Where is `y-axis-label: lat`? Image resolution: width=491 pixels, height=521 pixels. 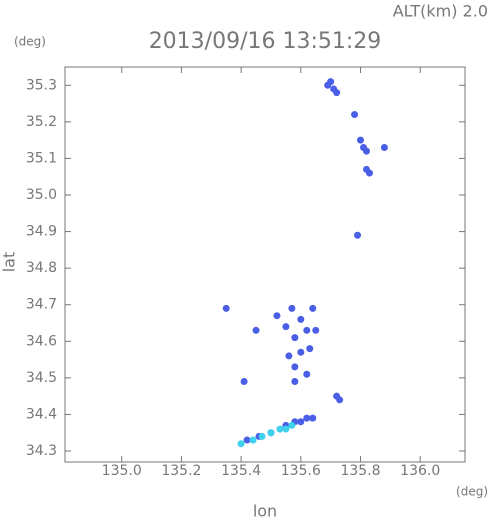 y-axis-label: lat is located at coordinates (9, 262).